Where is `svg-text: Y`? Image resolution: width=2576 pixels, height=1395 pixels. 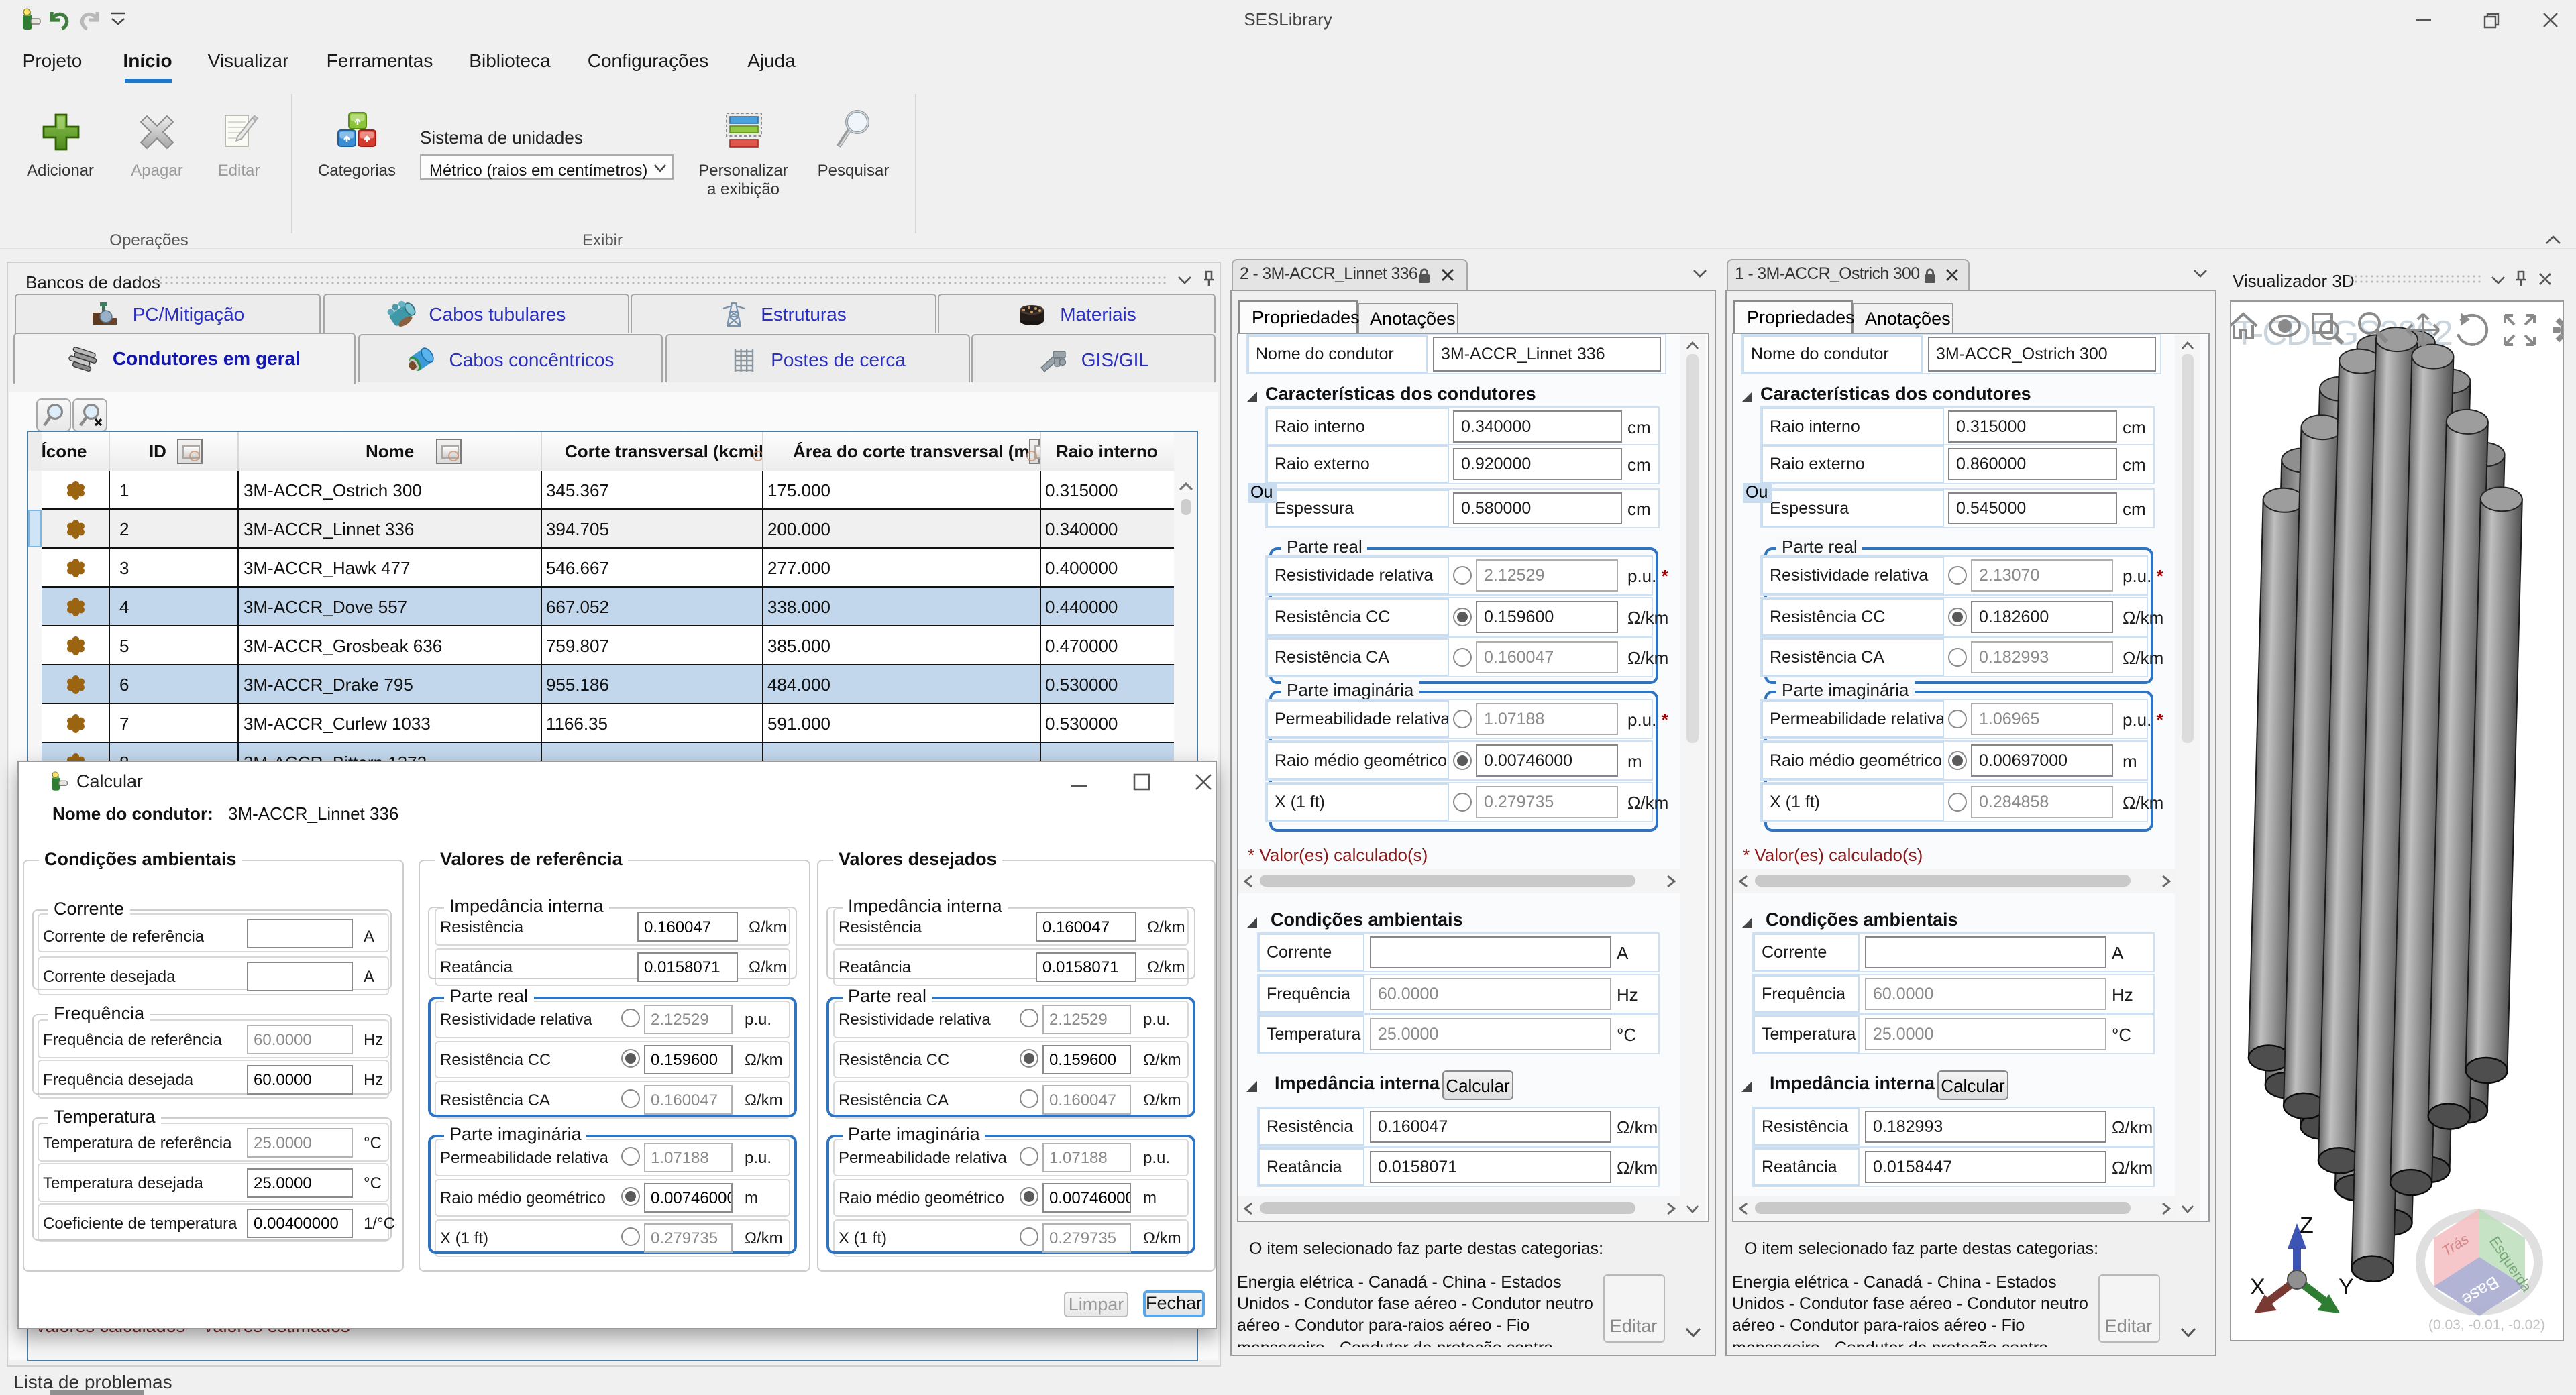 svg-text: Y is located at coordinates (2346, 1287).